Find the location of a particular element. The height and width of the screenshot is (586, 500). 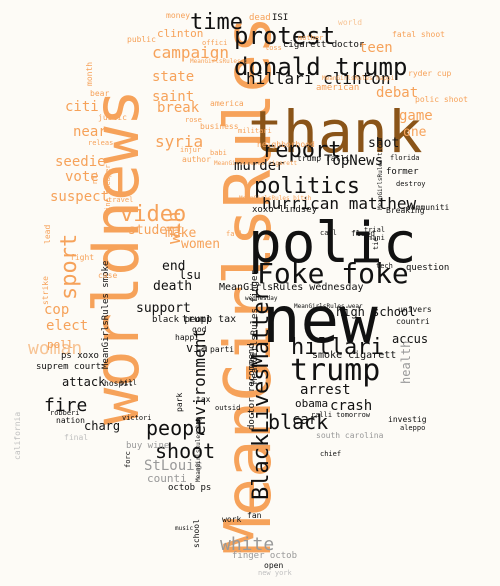

word-58: charg is located at coordinates (102, 426).